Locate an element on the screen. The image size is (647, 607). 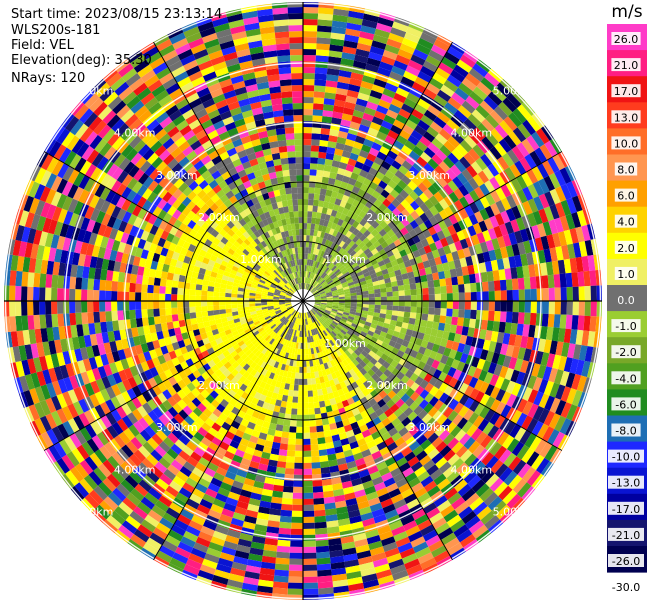
colorbar-tick-label: -17.0 is located at coordinates (626, 509).